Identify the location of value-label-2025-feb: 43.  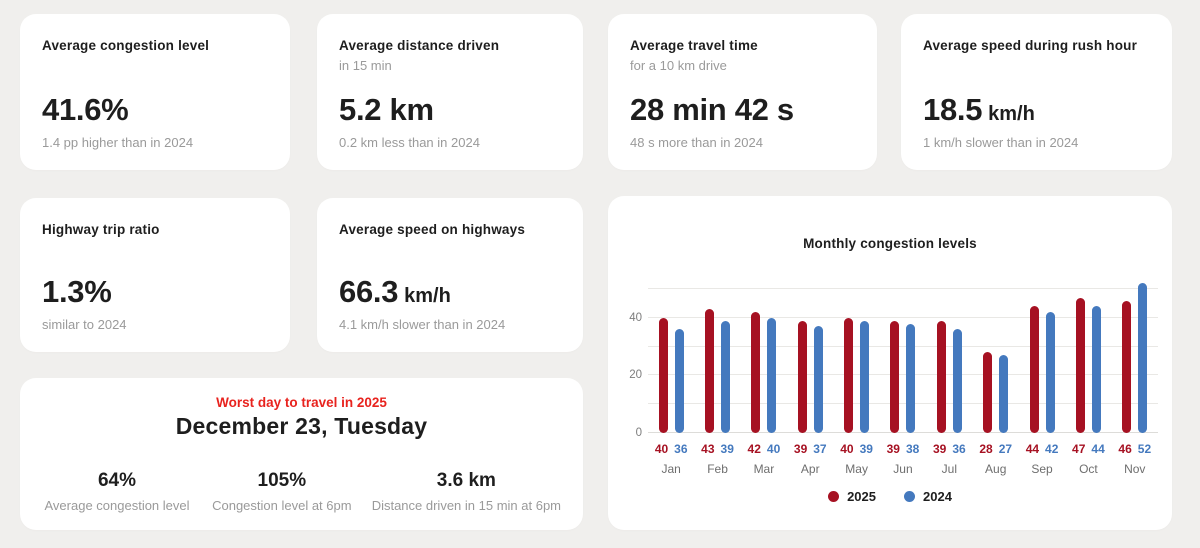
(708, 449).